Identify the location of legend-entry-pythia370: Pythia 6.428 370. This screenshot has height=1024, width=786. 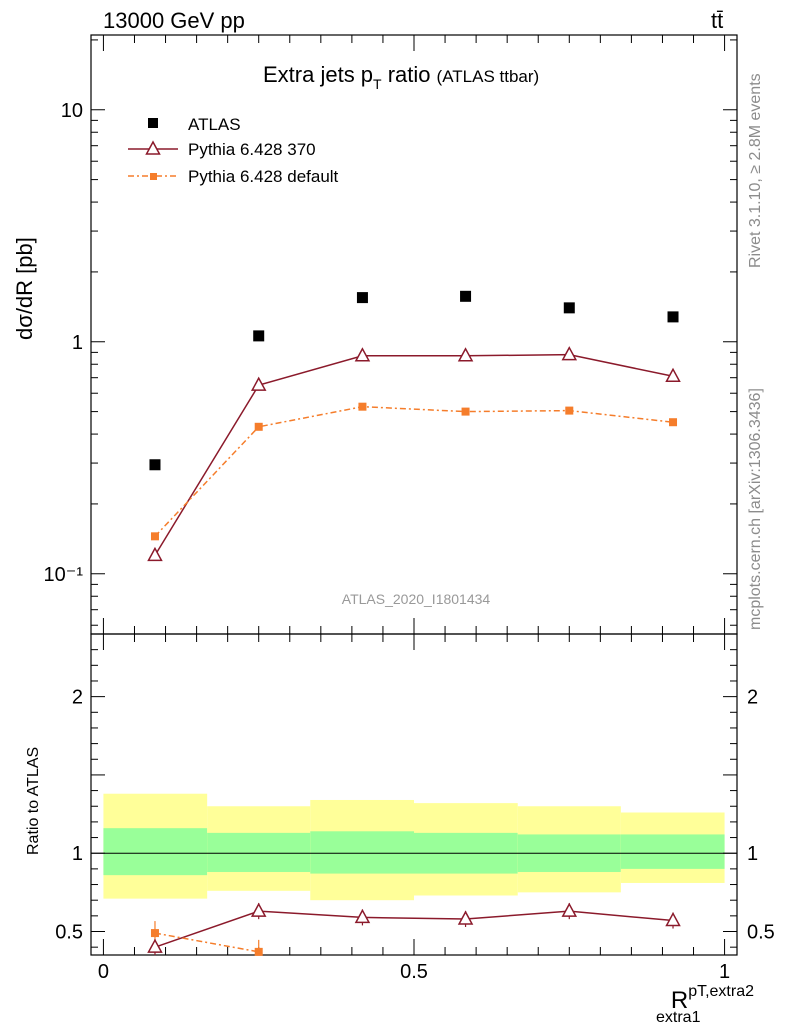
(252, 149).